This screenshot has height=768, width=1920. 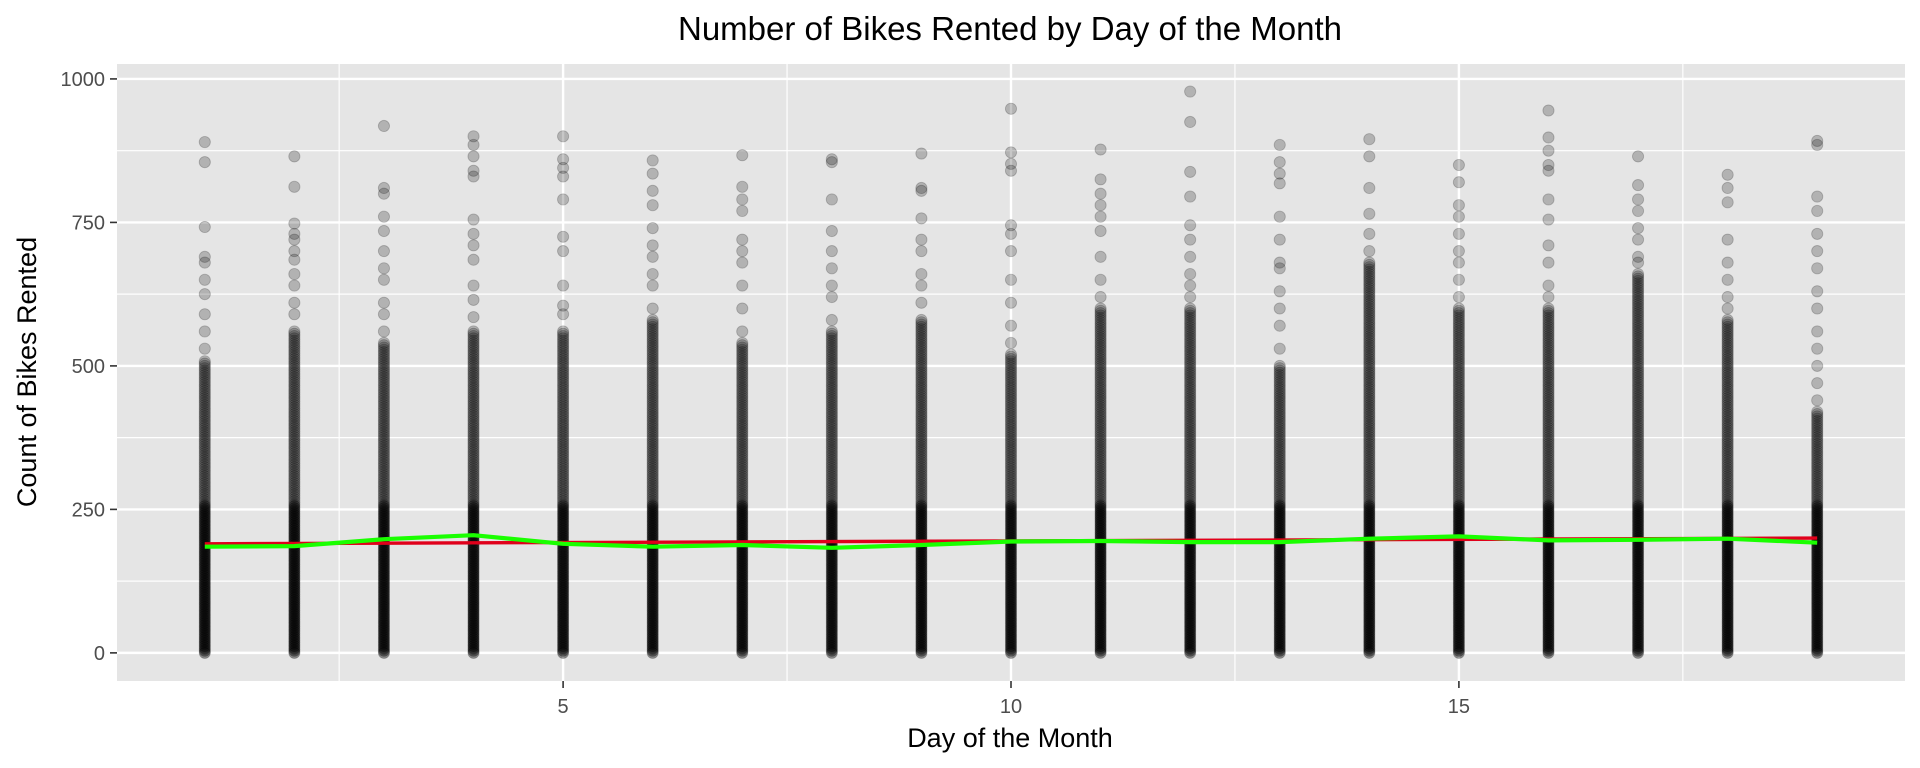 What do you see at coordinates (563, 707) in the screenshot?
I see `x-tick-label: 5` at bounding box center [563, 707].